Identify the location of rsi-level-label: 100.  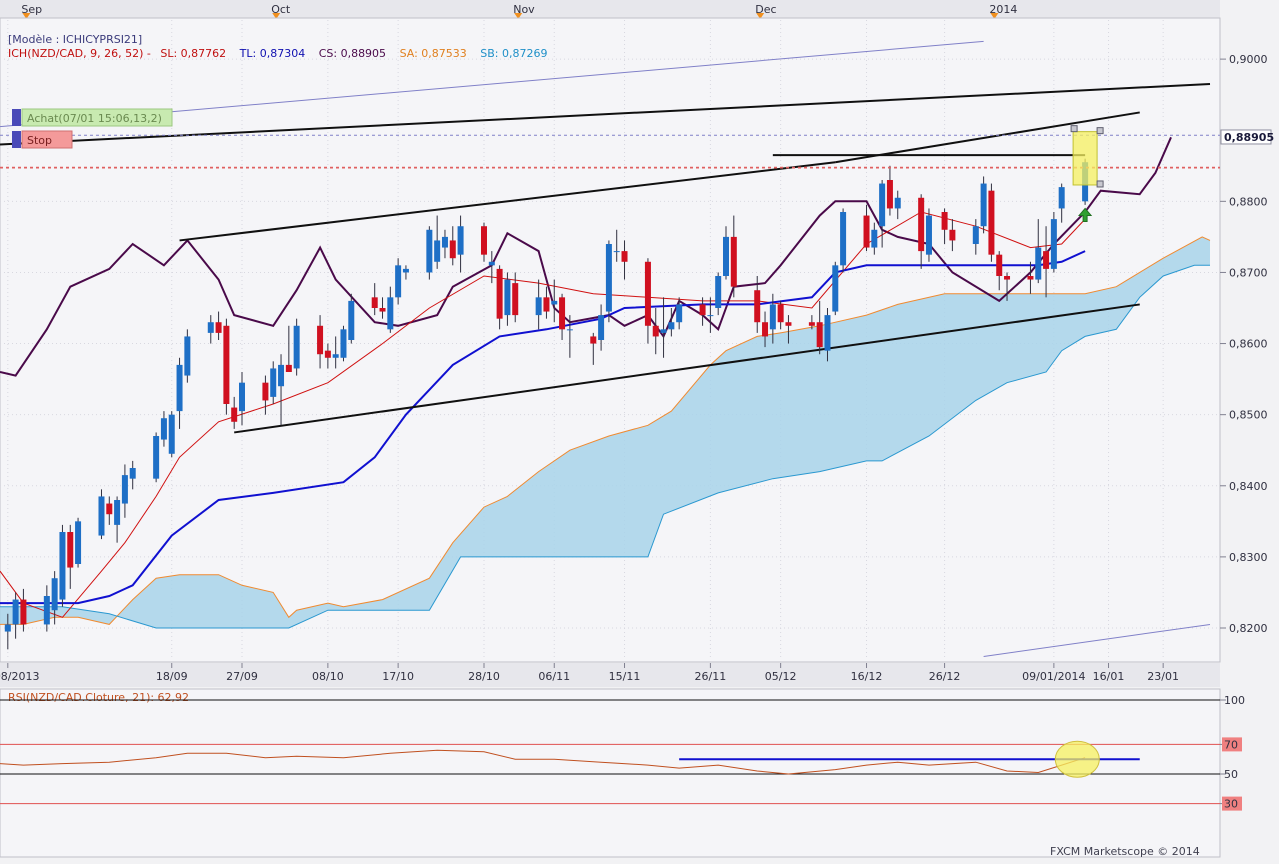
(1234, 700).